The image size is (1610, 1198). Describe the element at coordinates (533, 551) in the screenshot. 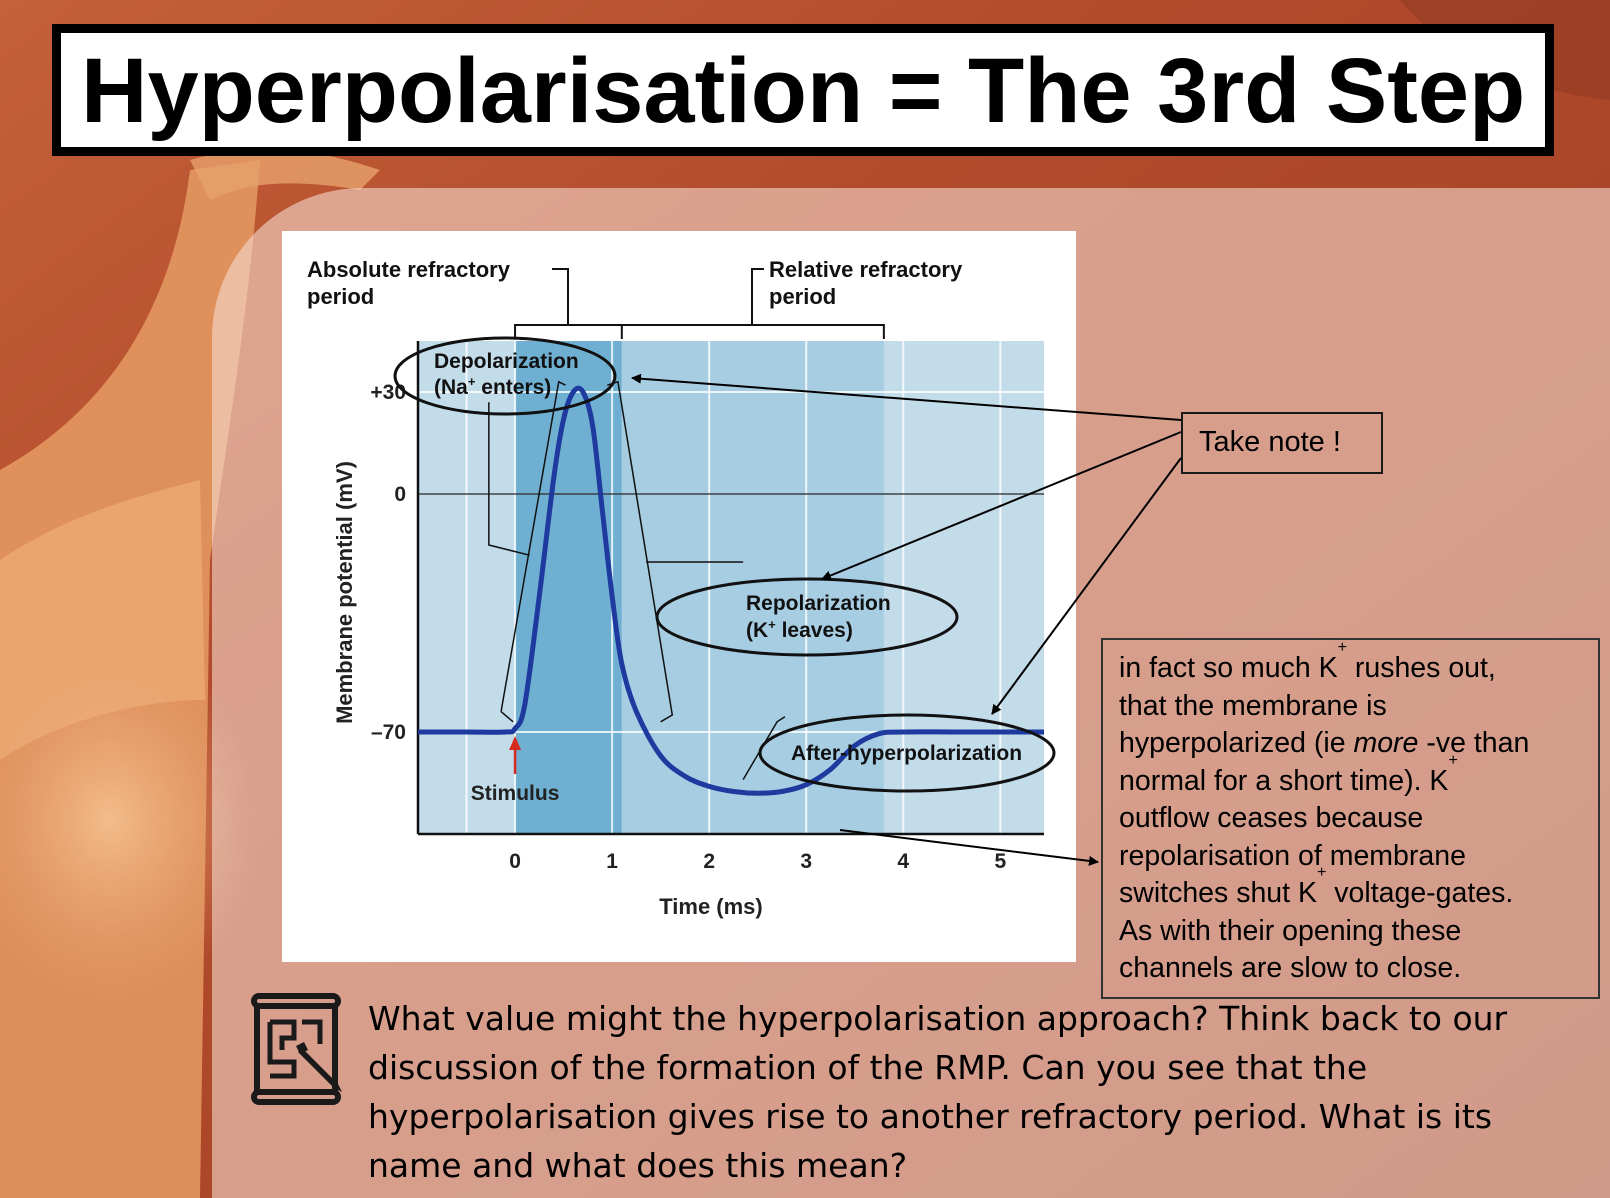

I see `depolarization-phase-bracket` at that location.